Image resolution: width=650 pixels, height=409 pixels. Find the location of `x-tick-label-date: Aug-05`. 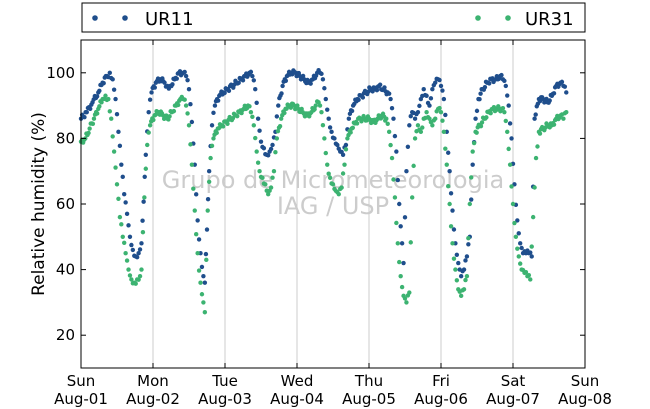

x-tick-label-date: Aug-05 is located at coordinates (369, 399).